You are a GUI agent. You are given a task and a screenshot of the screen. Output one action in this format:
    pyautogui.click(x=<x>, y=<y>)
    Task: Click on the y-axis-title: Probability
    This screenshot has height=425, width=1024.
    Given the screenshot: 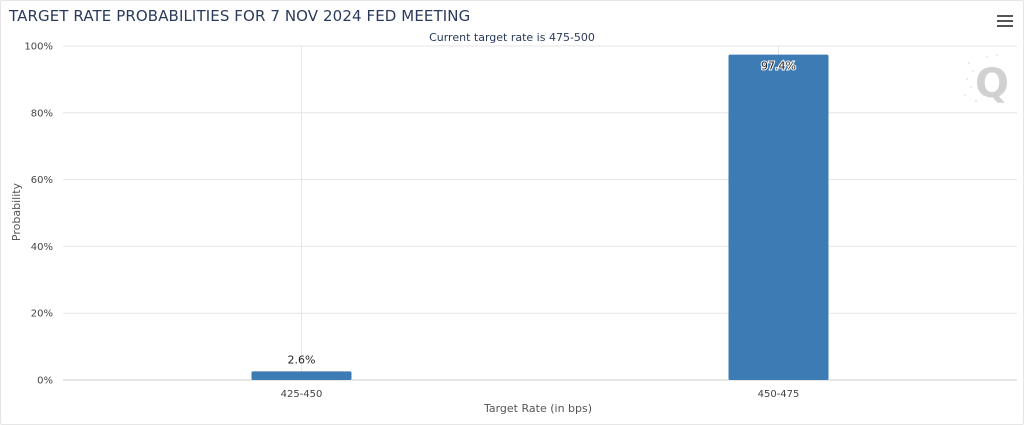 What is the action you would take?
    pyautogui.click(x=16, y=211)
    